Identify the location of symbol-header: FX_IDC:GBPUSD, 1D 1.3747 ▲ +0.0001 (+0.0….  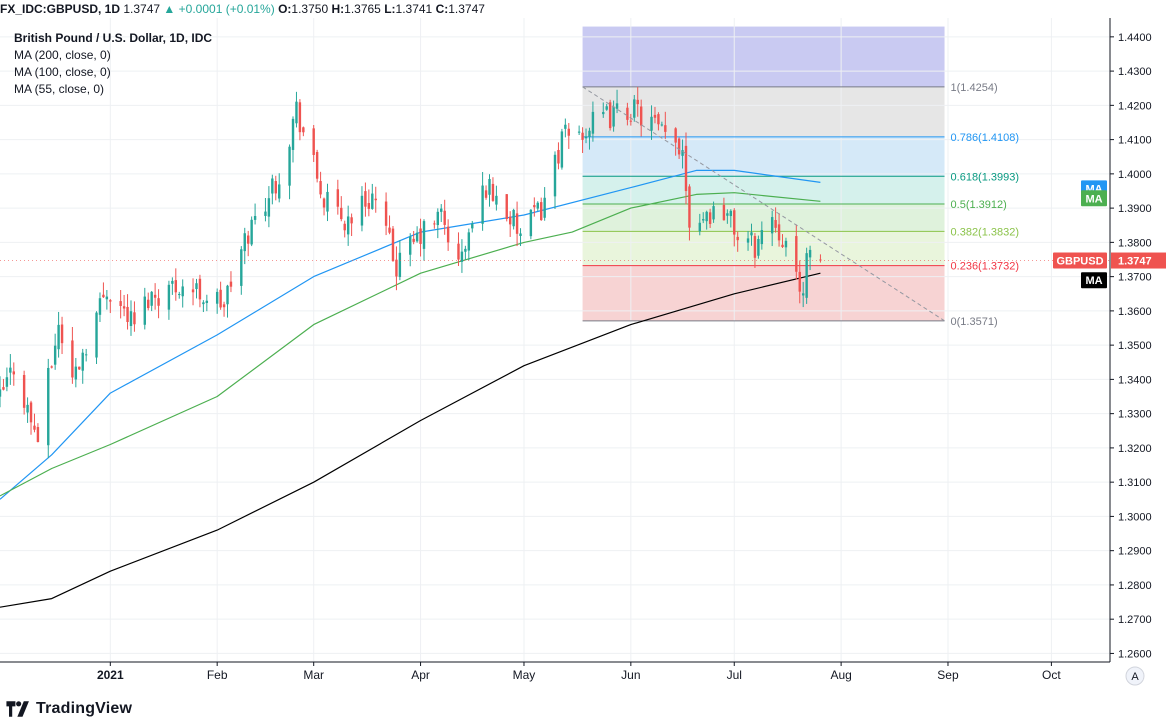
(583, 9).